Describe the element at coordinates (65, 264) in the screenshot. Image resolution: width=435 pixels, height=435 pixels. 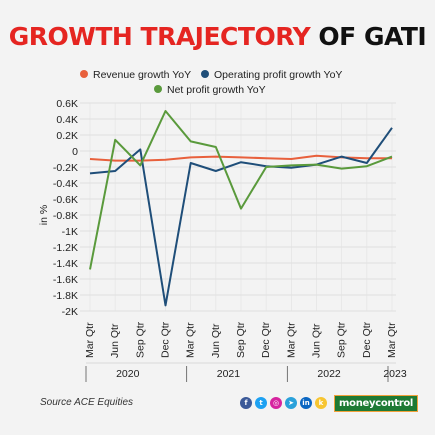
I see `y-tick-label: -1.4K` at that location.